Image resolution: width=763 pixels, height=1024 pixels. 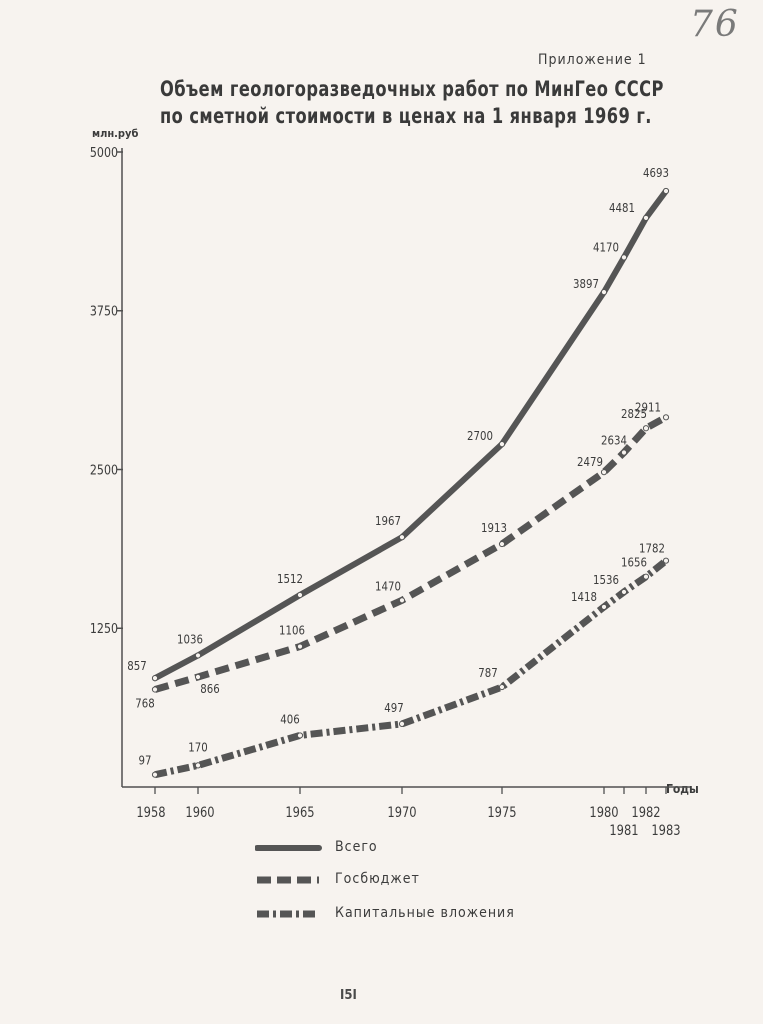 What do you see at coordinates (197, 748) in the screenshot?
I see `data-label: 170` at bounding box center [197, 748].